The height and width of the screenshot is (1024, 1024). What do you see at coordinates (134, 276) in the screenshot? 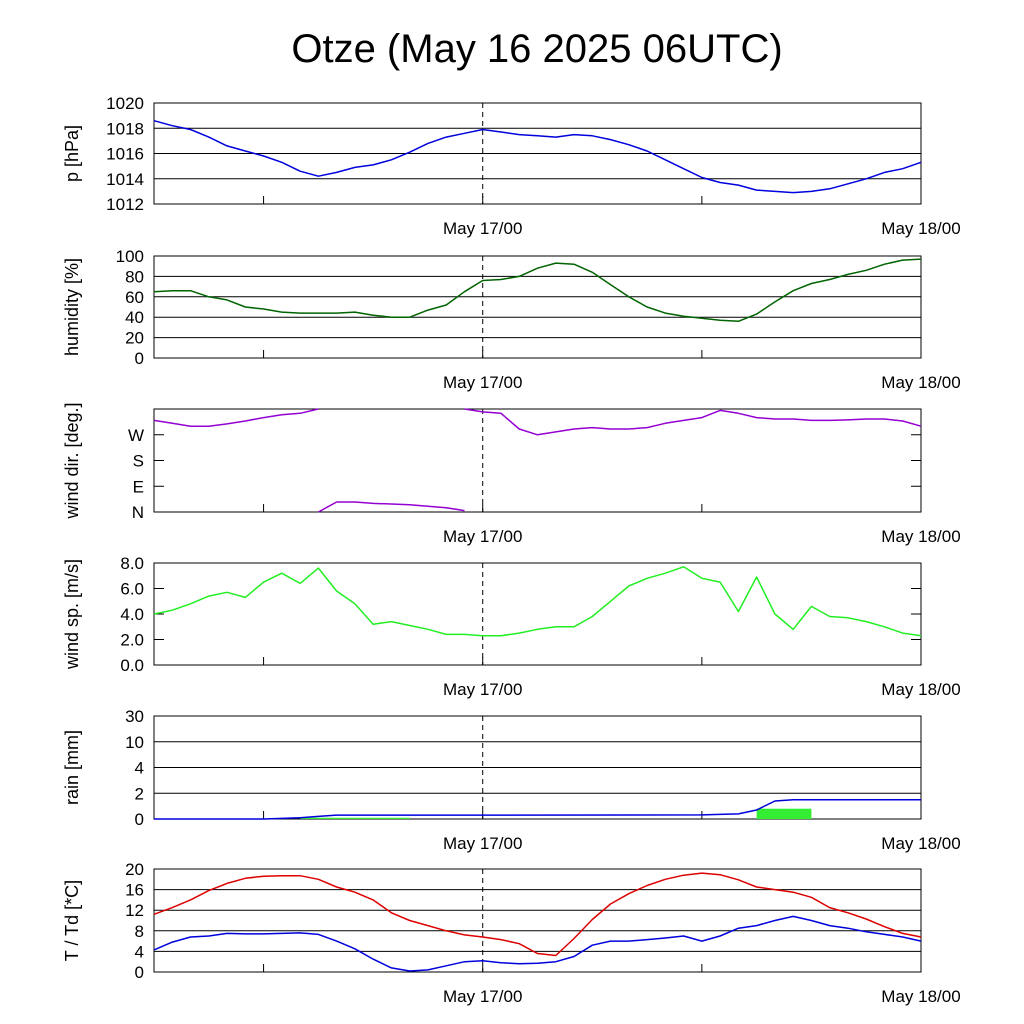
I see `y-tick-label: 80` at bounding box center [134, 276].